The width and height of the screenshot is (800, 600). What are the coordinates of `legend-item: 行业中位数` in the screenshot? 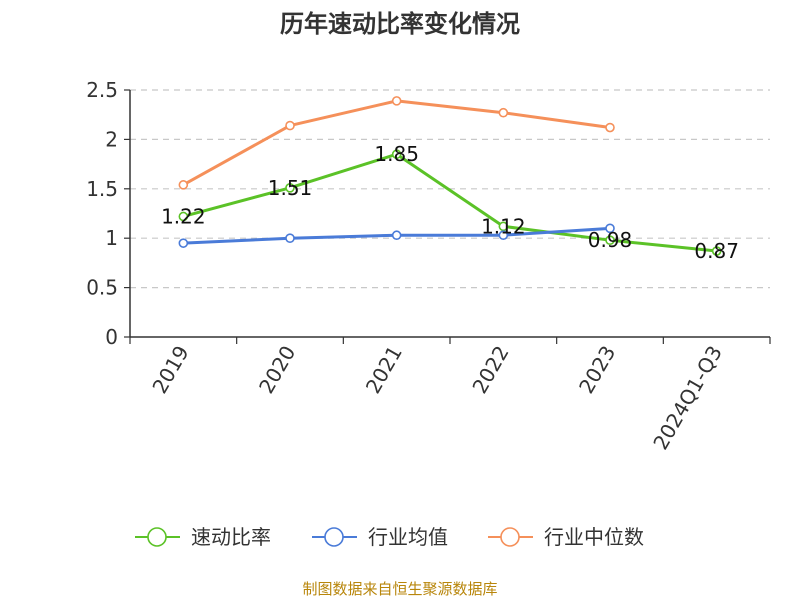 It's located at (566, 537).